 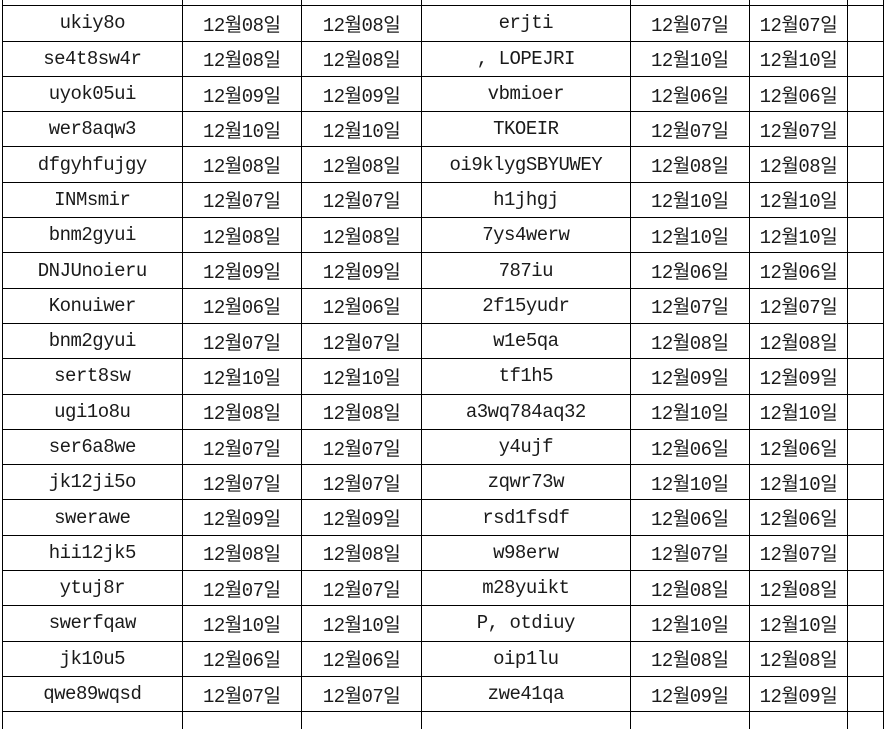 I want to click on table-cell: vbmioer, so click(x=526, y=94).